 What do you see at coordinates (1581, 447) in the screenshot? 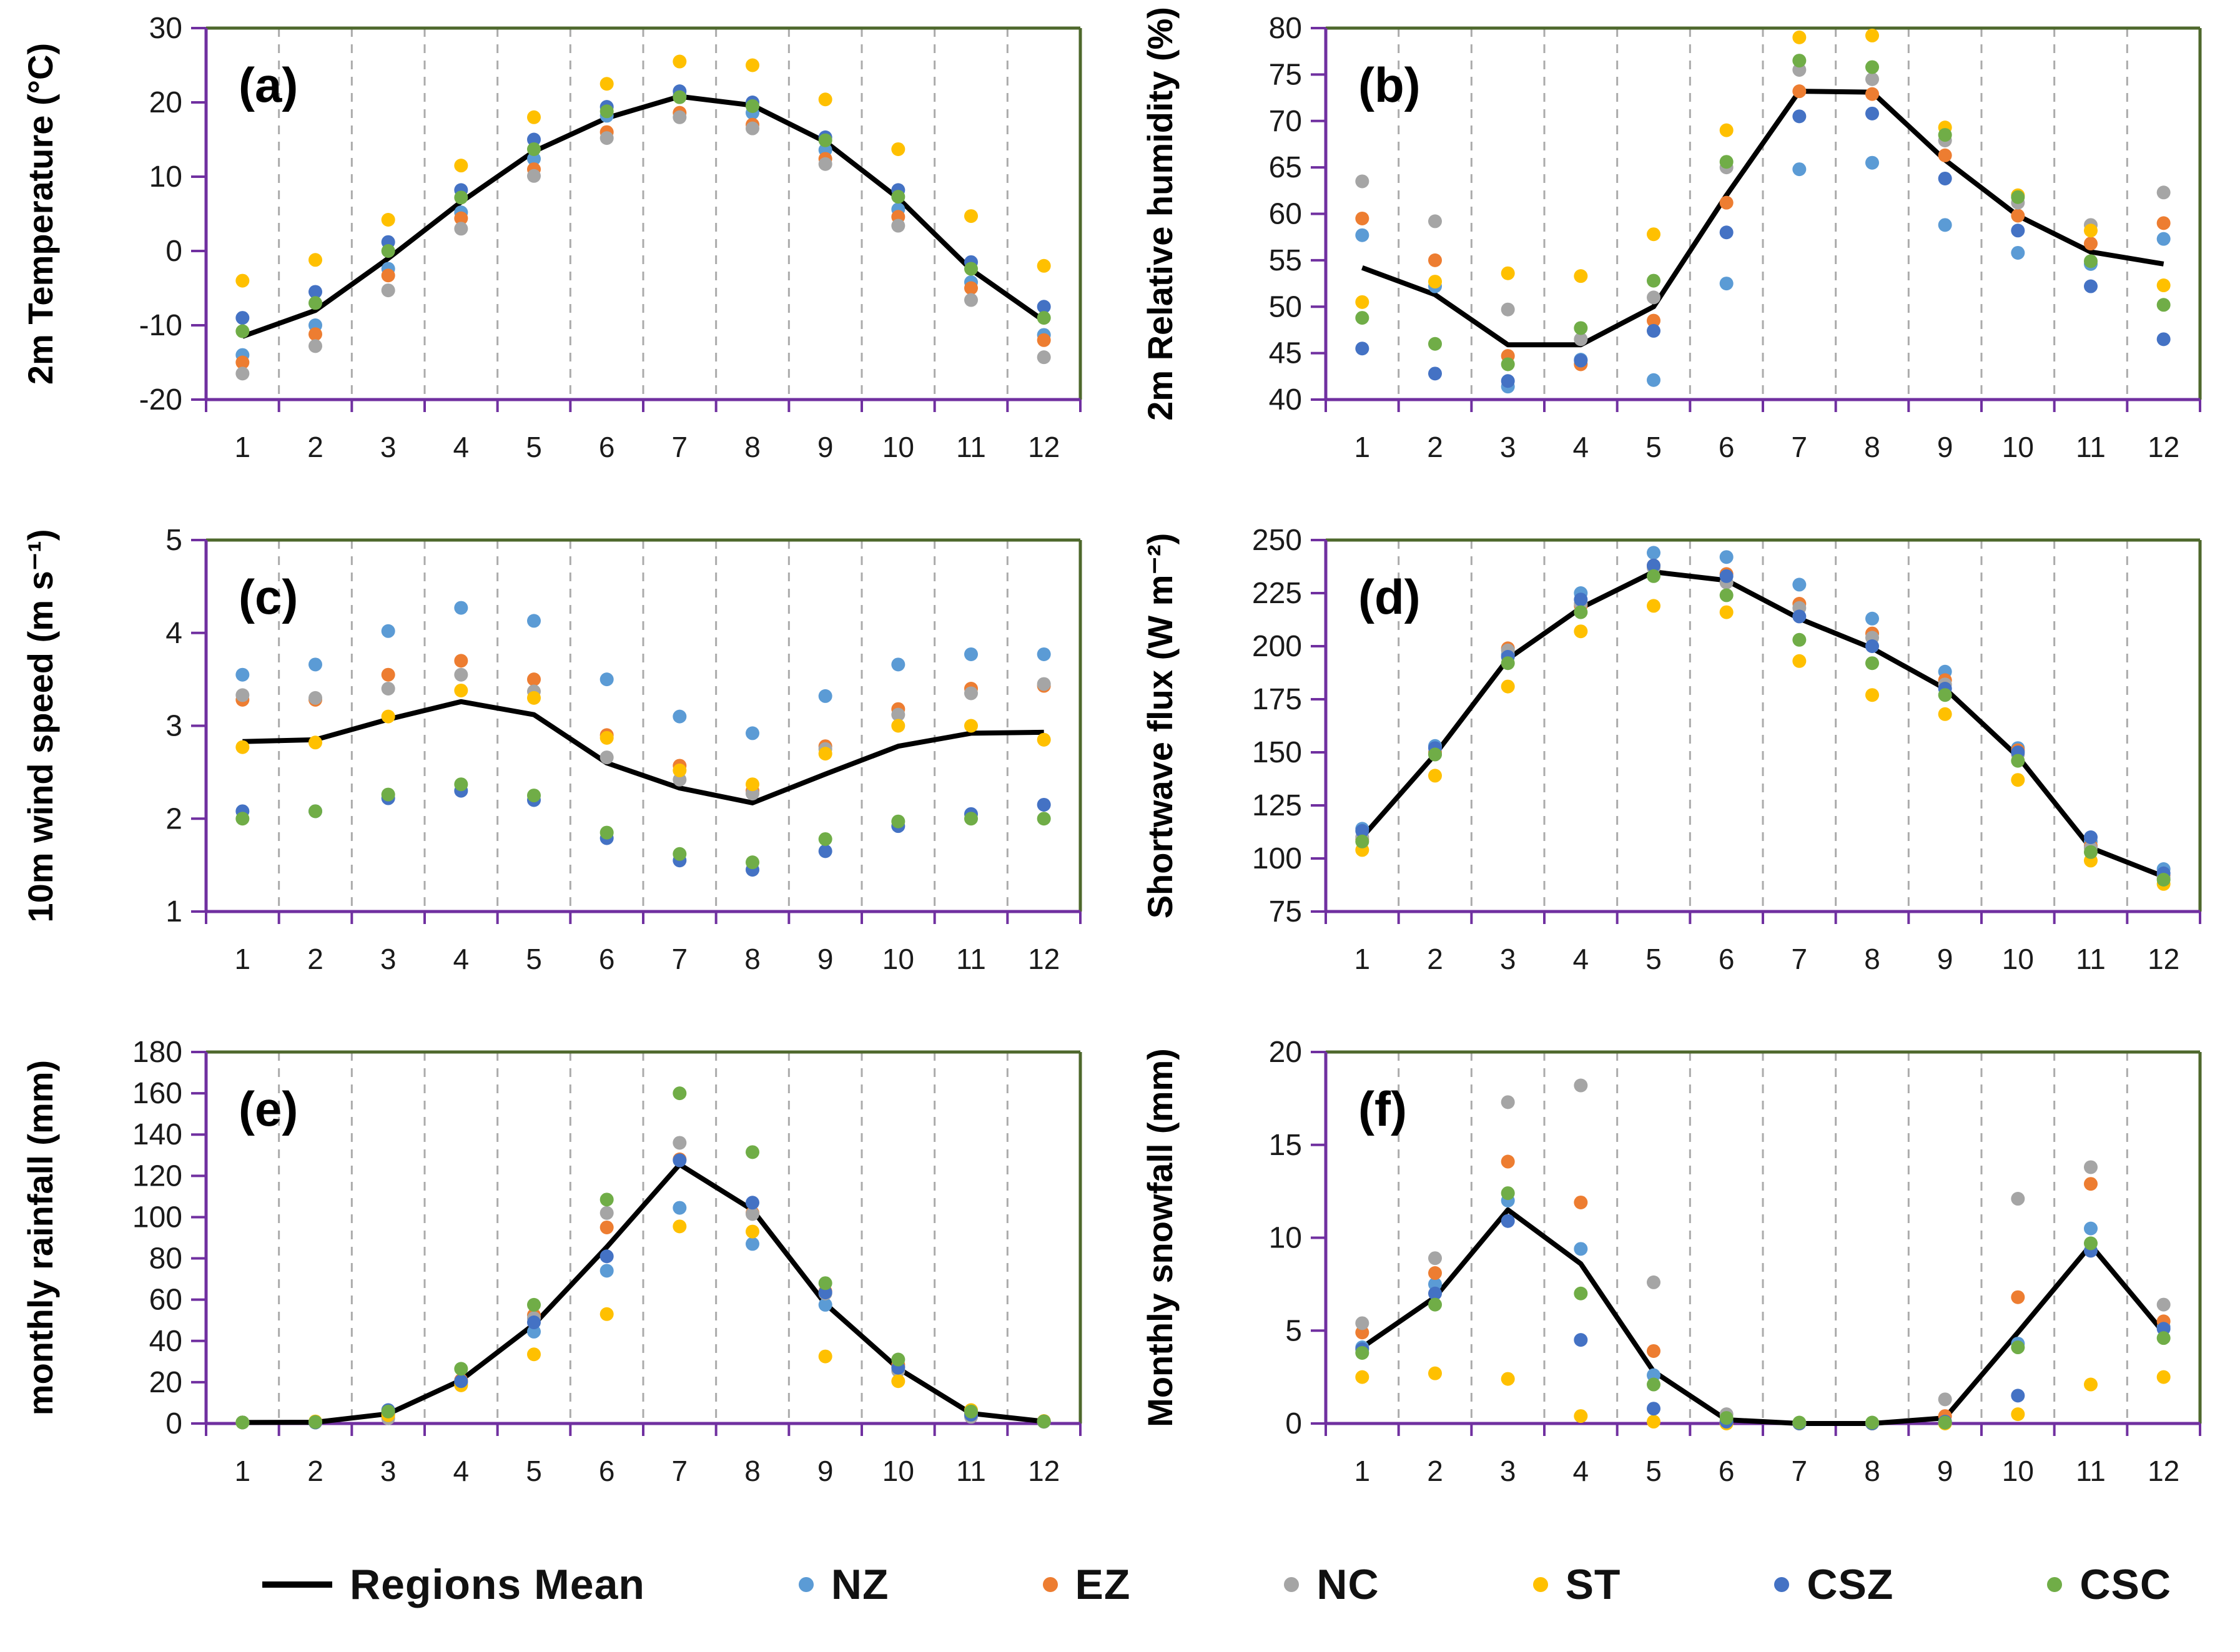
I see `x-tick-label: 4` at bounding box center [1581, 447].